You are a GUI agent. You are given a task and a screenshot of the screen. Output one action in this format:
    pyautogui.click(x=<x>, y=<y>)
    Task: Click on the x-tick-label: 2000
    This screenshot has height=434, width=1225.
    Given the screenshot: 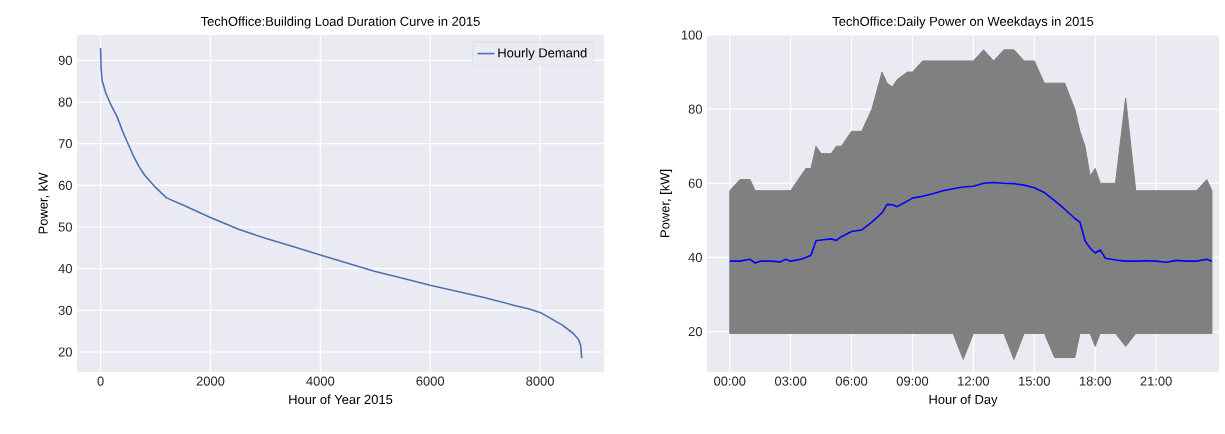 What is the action you would take?
    pyautogui.click(x=210, y=381)
    